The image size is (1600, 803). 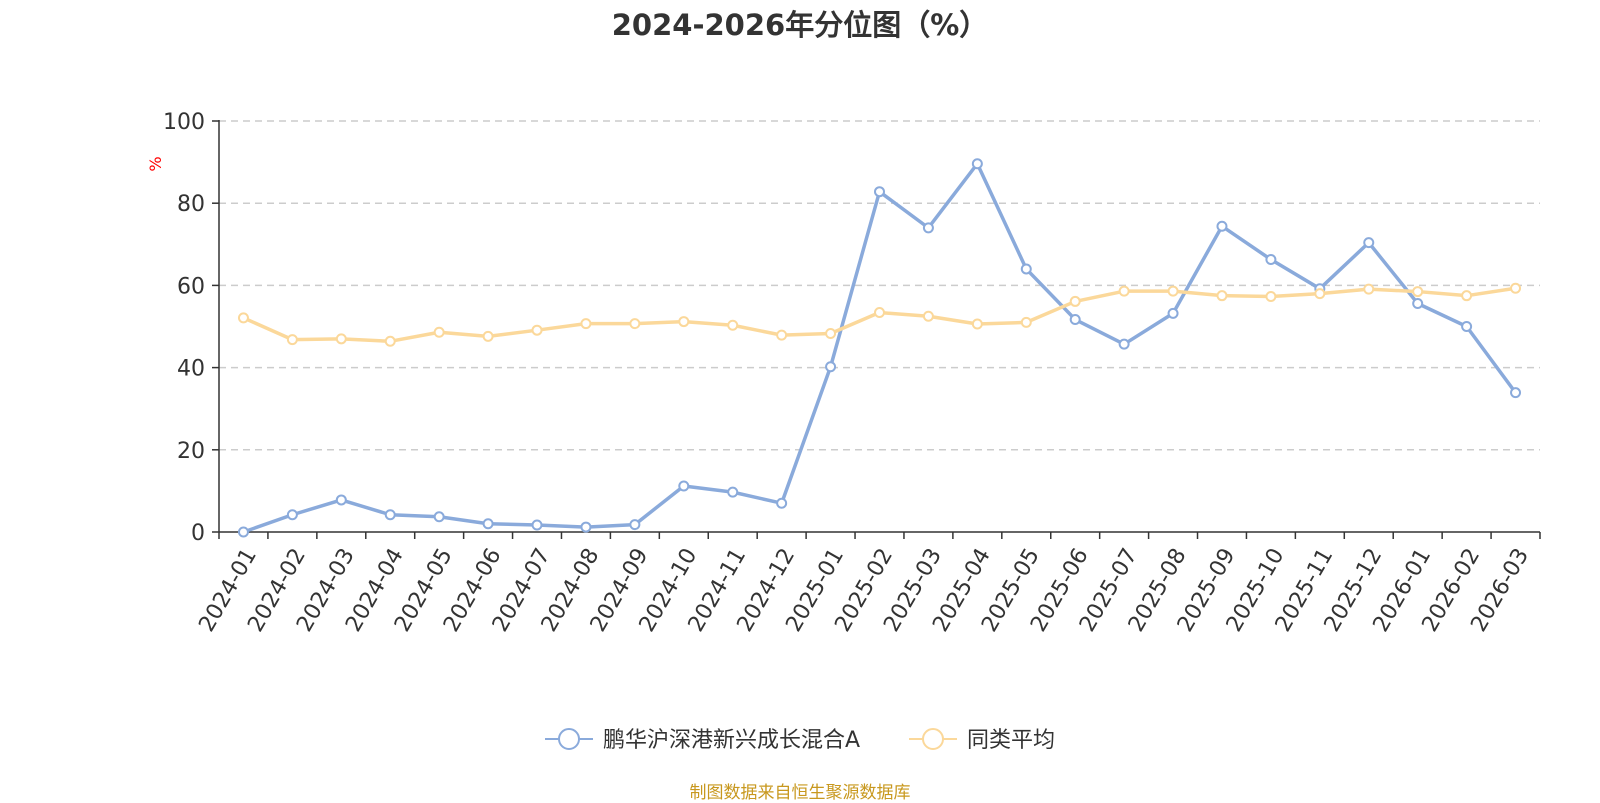 What do you see at coordinates (191, 204) in the screenshot?
I see `y-tick-label: 80` at bounding box center [191, 204].